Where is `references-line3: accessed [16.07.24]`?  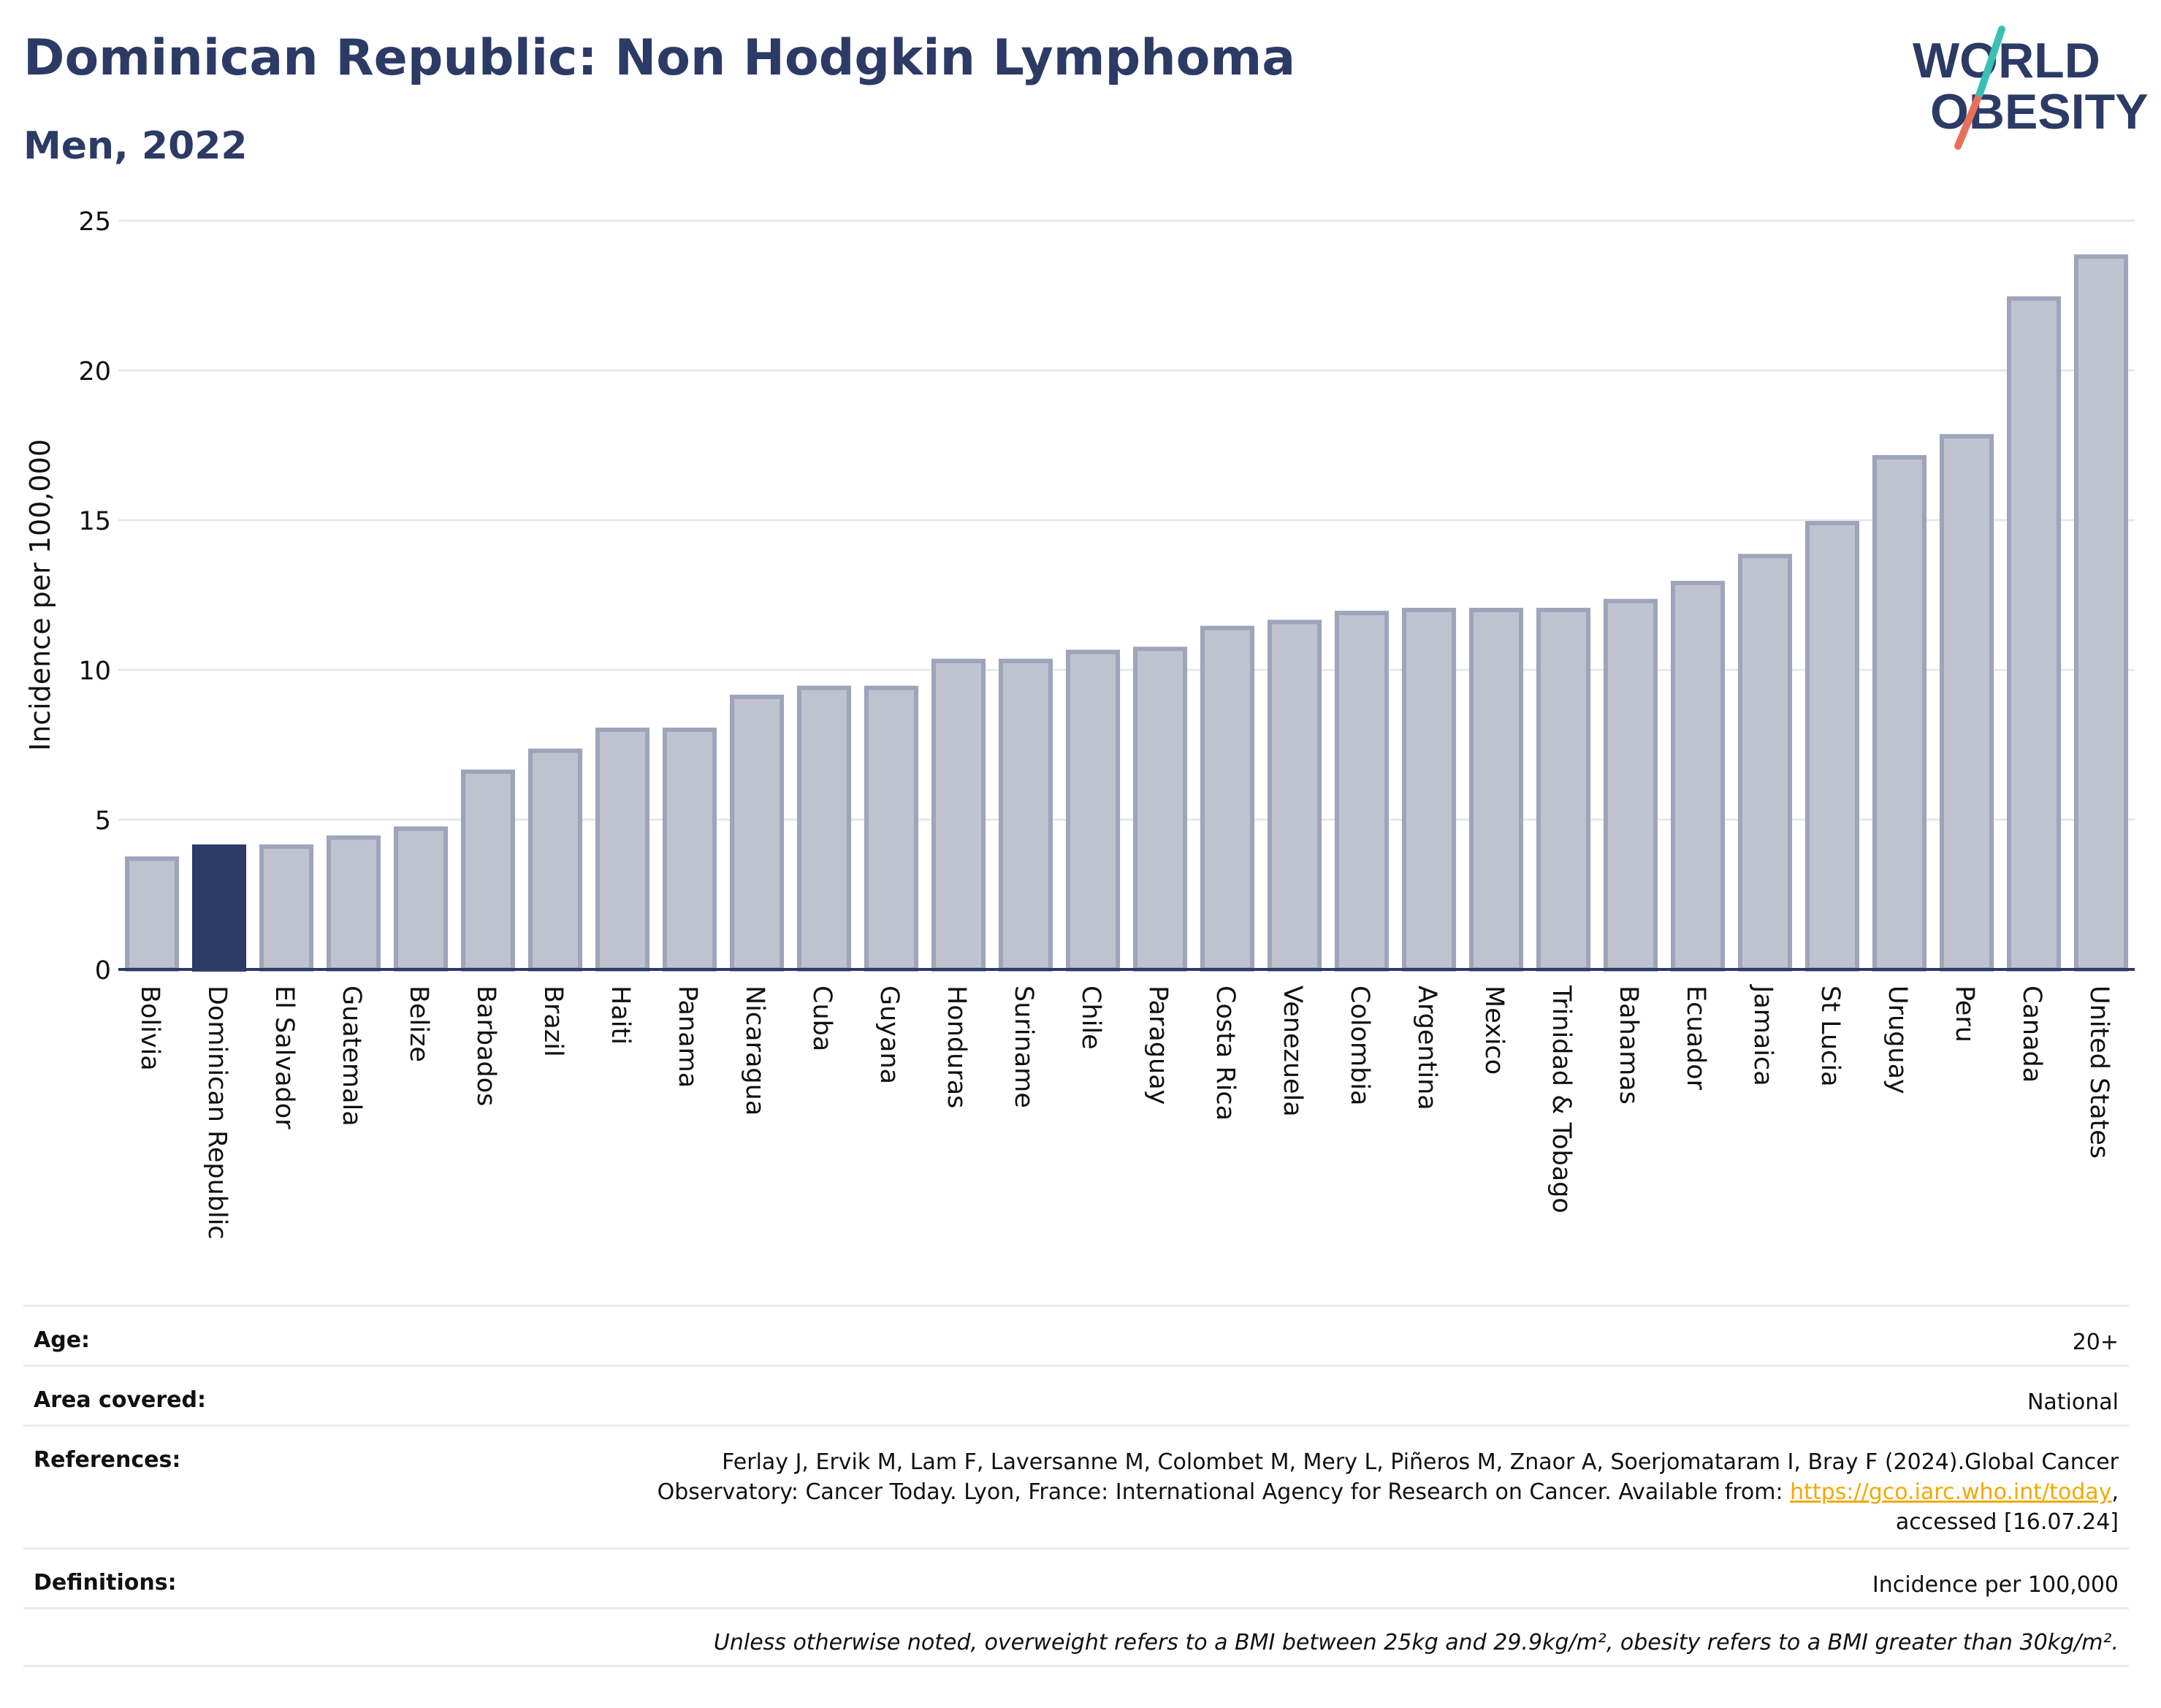 references-line3: accessed [16.07.24] is located at coordinates (2007, 1522).